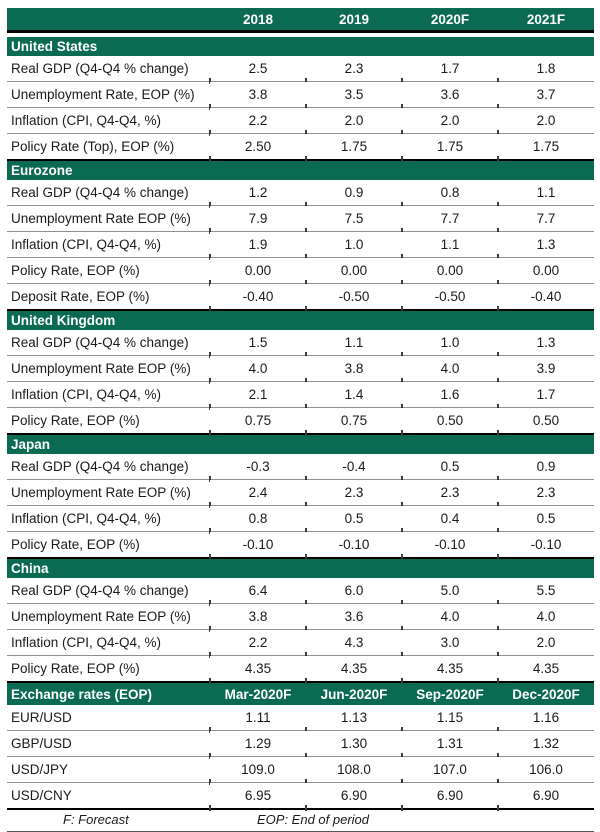 The height and width of the screenshot is (832, 600). What do you see at coordinates (545, 592) in the screenshot?
I see `metric-value: 5.5` at bounding box center [545, 592].